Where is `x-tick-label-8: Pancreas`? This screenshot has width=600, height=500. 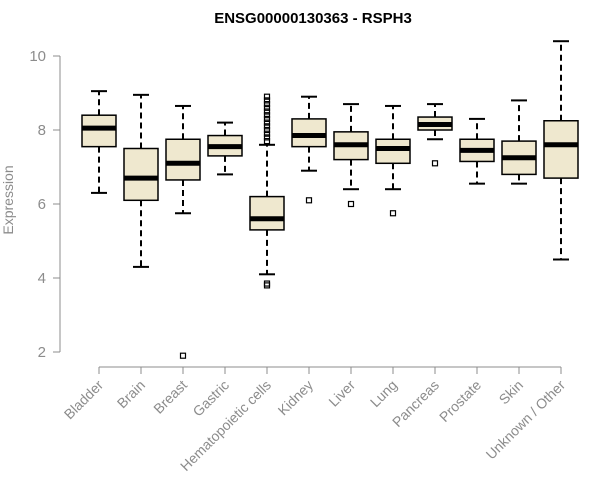
x-tick-label-8: Pancreas is located at coordinates (415, 403).